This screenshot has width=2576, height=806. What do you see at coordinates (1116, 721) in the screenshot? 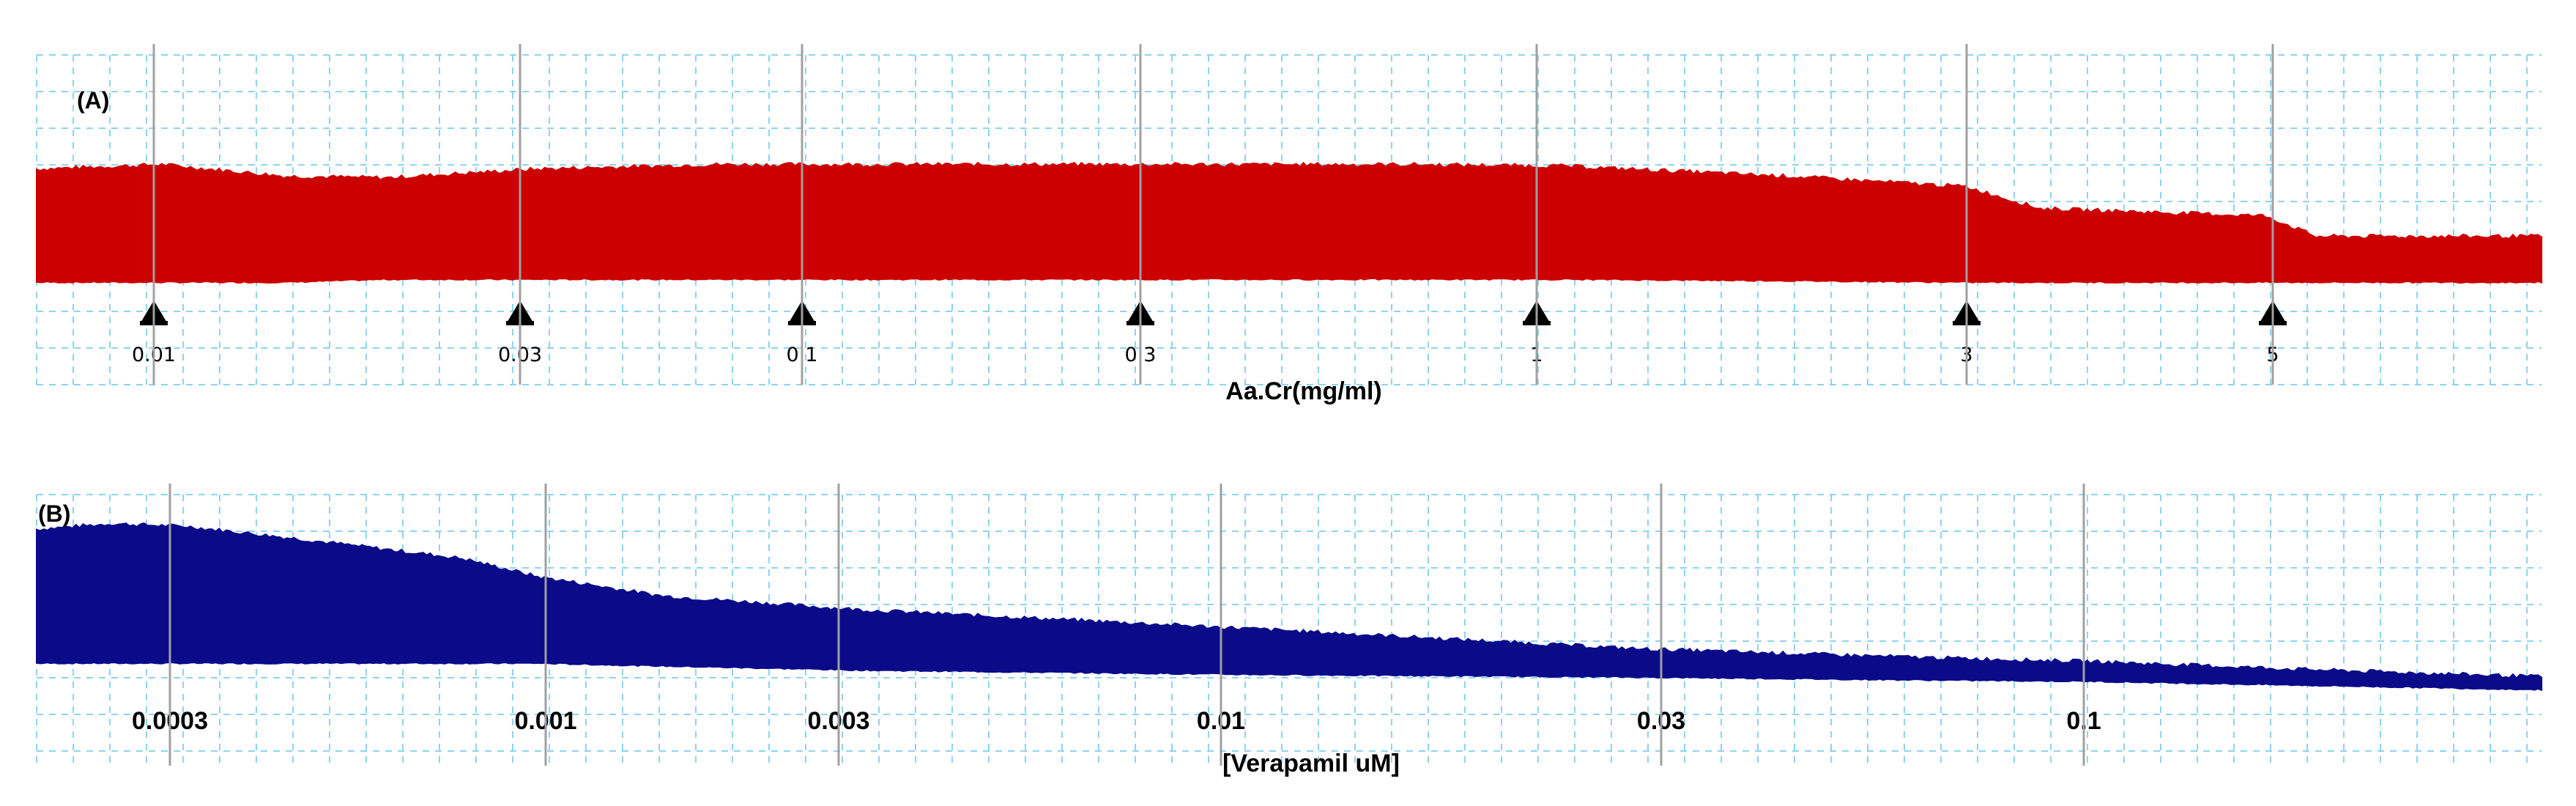
I see `dose-labels-b: 0.0003 0.001 0.003 0.01 0.03 0.1` at bounding box center [1116, 721].